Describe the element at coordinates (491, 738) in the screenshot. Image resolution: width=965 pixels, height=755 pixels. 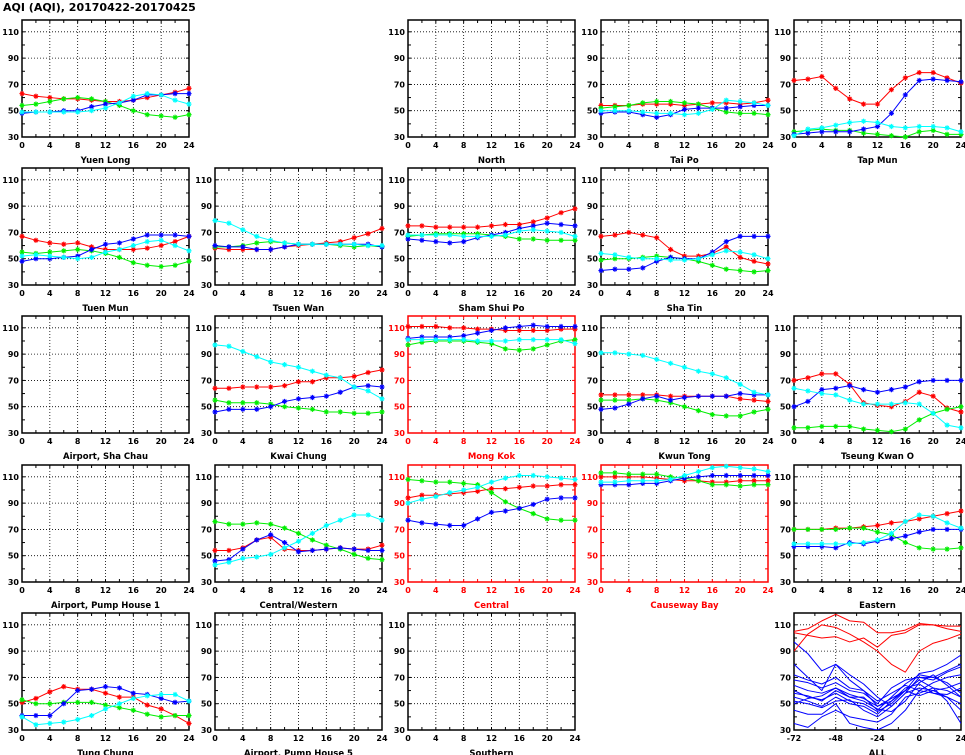
I see `x-tick-label: 12` at that location.